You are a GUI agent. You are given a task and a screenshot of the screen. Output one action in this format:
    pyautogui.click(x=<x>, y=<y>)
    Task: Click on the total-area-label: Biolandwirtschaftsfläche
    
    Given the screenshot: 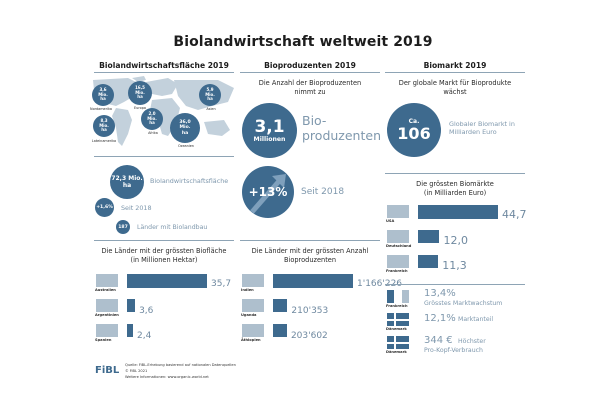 What is the action you would take?
    pyautogui.click(x=189, y=181)
    